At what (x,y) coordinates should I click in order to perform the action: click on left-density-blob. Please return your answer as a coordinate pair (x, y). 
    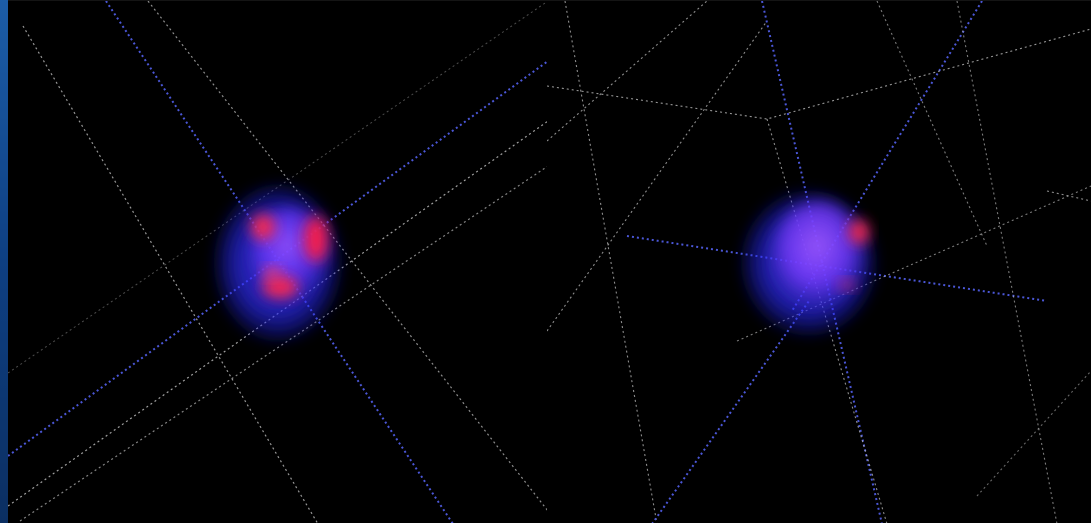
    Looking at the image, I should click on (278, 263).